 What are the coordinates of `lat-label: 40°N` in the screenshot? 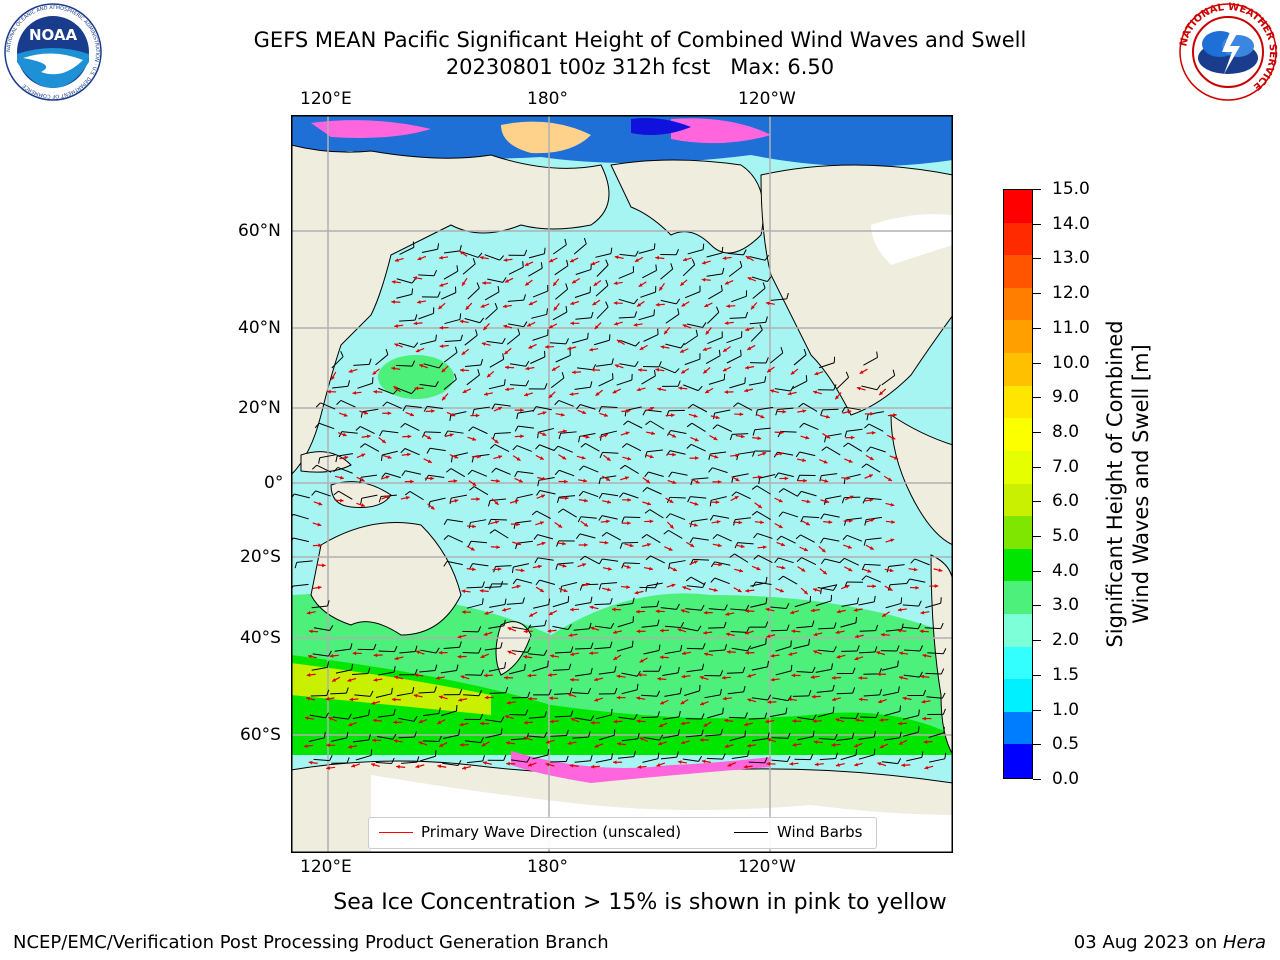 It's located at (259, 328).